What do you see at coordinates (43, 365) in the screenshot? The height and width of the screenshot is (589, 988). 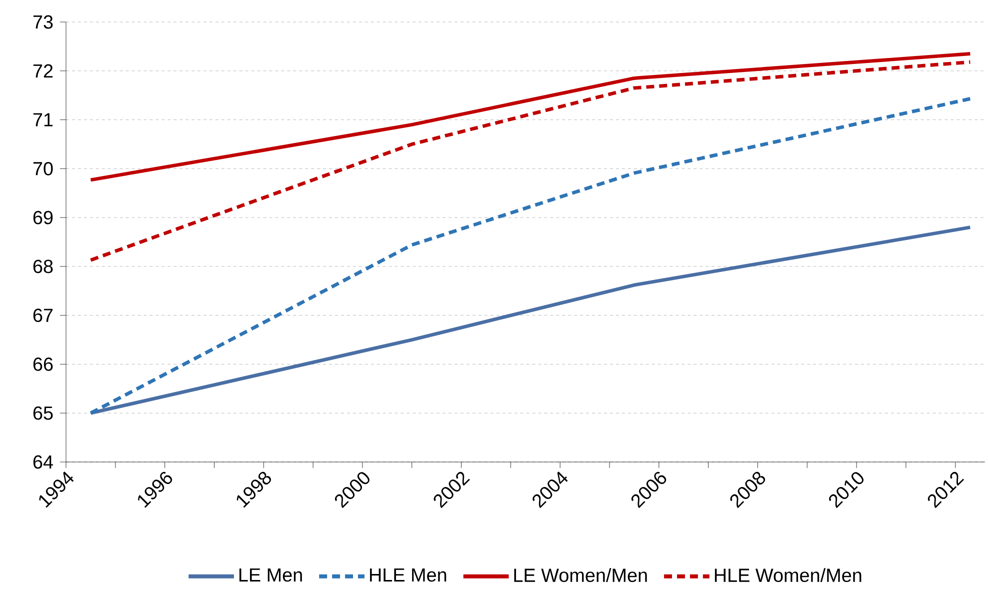 I see `y-tick-label: 66` at bounding box center [43, 365].